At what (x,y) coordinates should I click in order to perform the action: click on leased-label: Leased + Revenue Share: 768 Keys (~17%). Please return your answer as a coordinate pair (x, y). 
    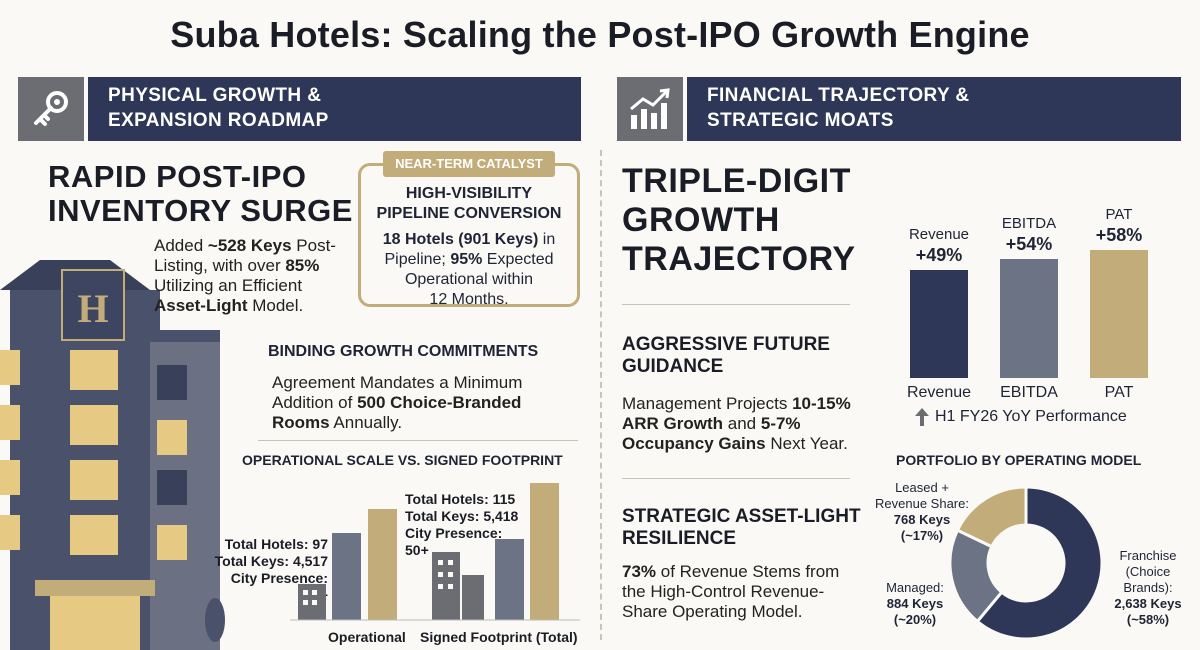
    Looking at the image, I should click on (922, 512).